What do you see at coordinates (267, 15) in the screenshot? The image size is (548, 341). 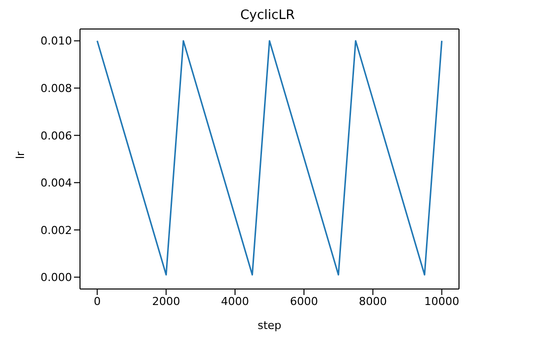 I see `chart-title: CyclicLR` at bounding box center [267, 15].